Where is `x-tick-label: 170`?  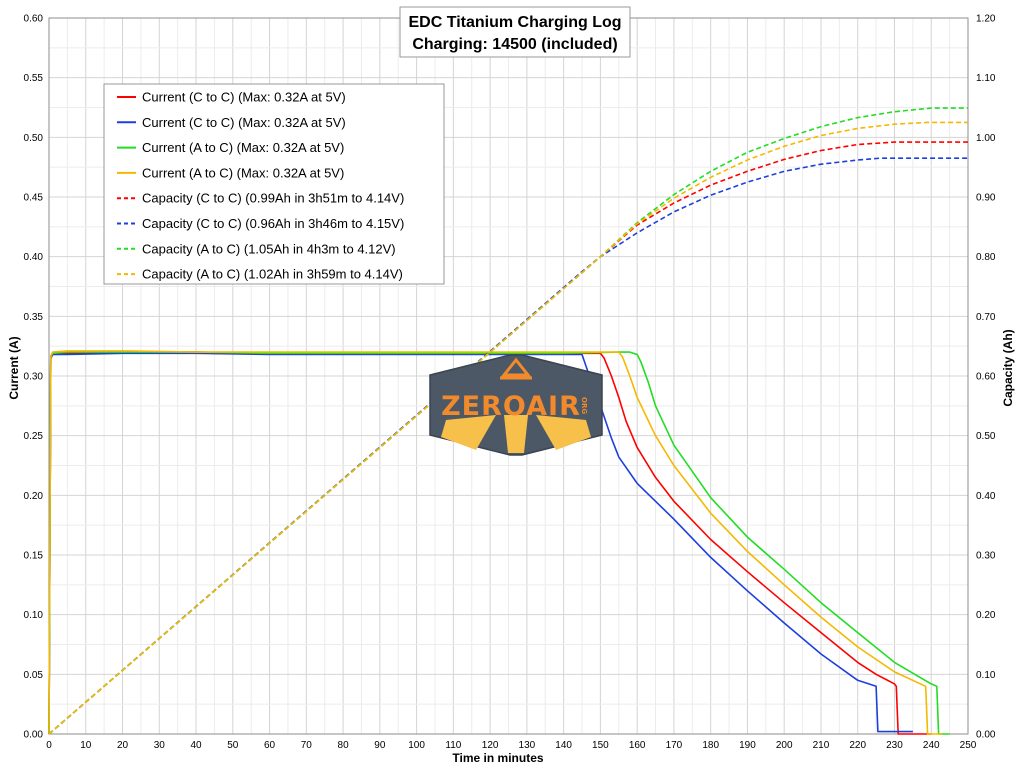 x-tick-label: 170 is located at coordinates (674, 745).